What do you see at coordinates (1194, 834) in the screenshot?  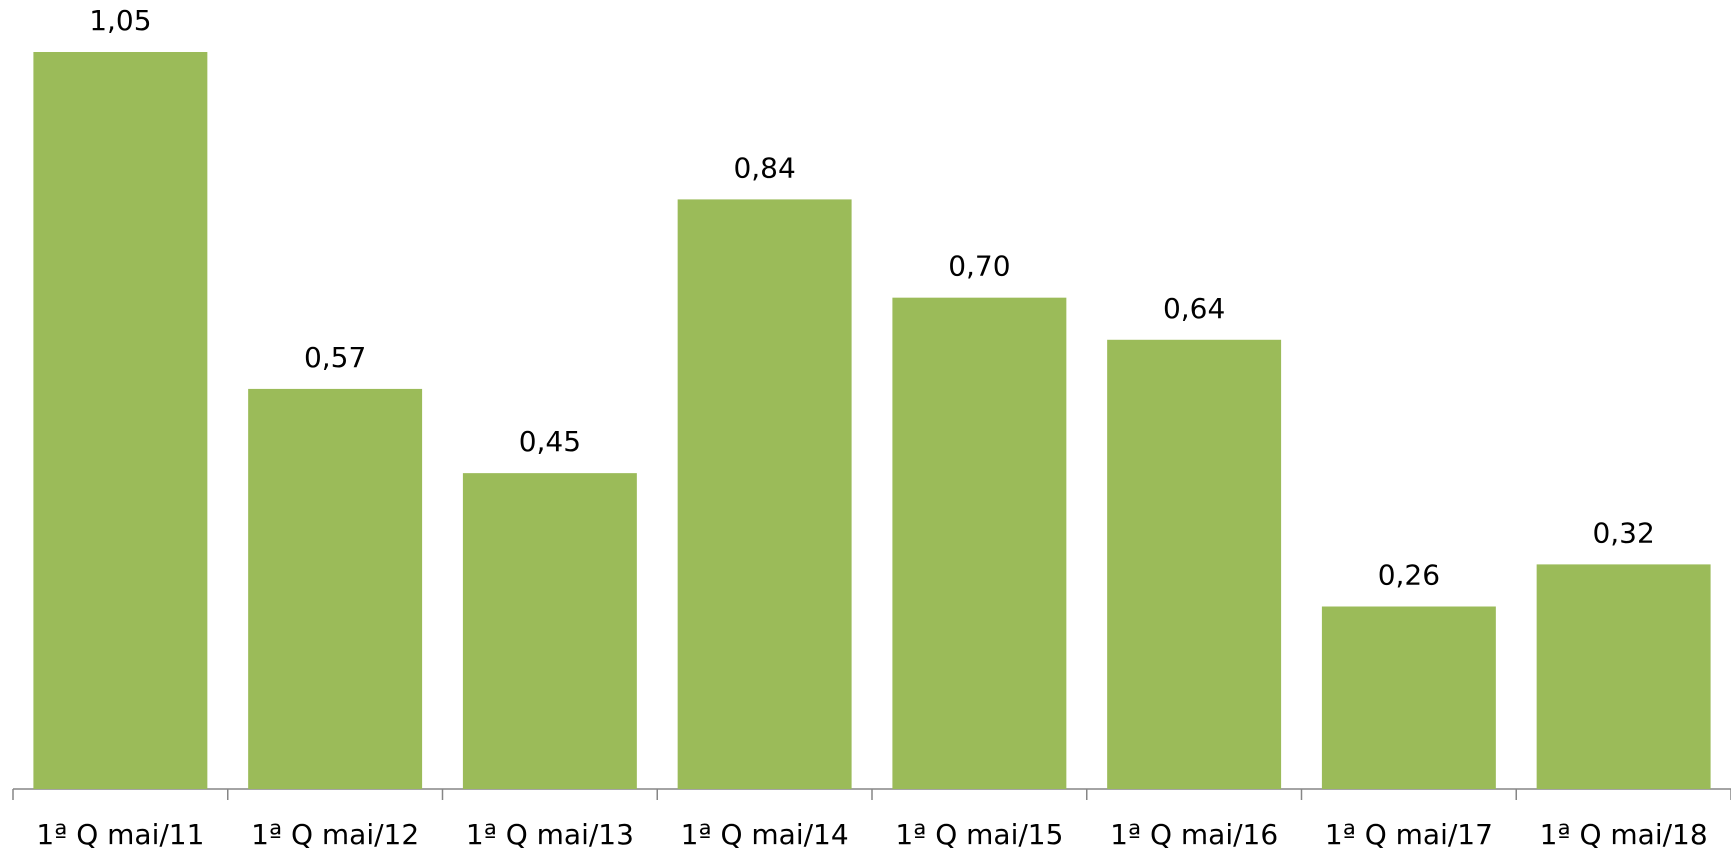 I see `x-tick-label: 1ª Q mai/16` at bounding box center [1194, 834].